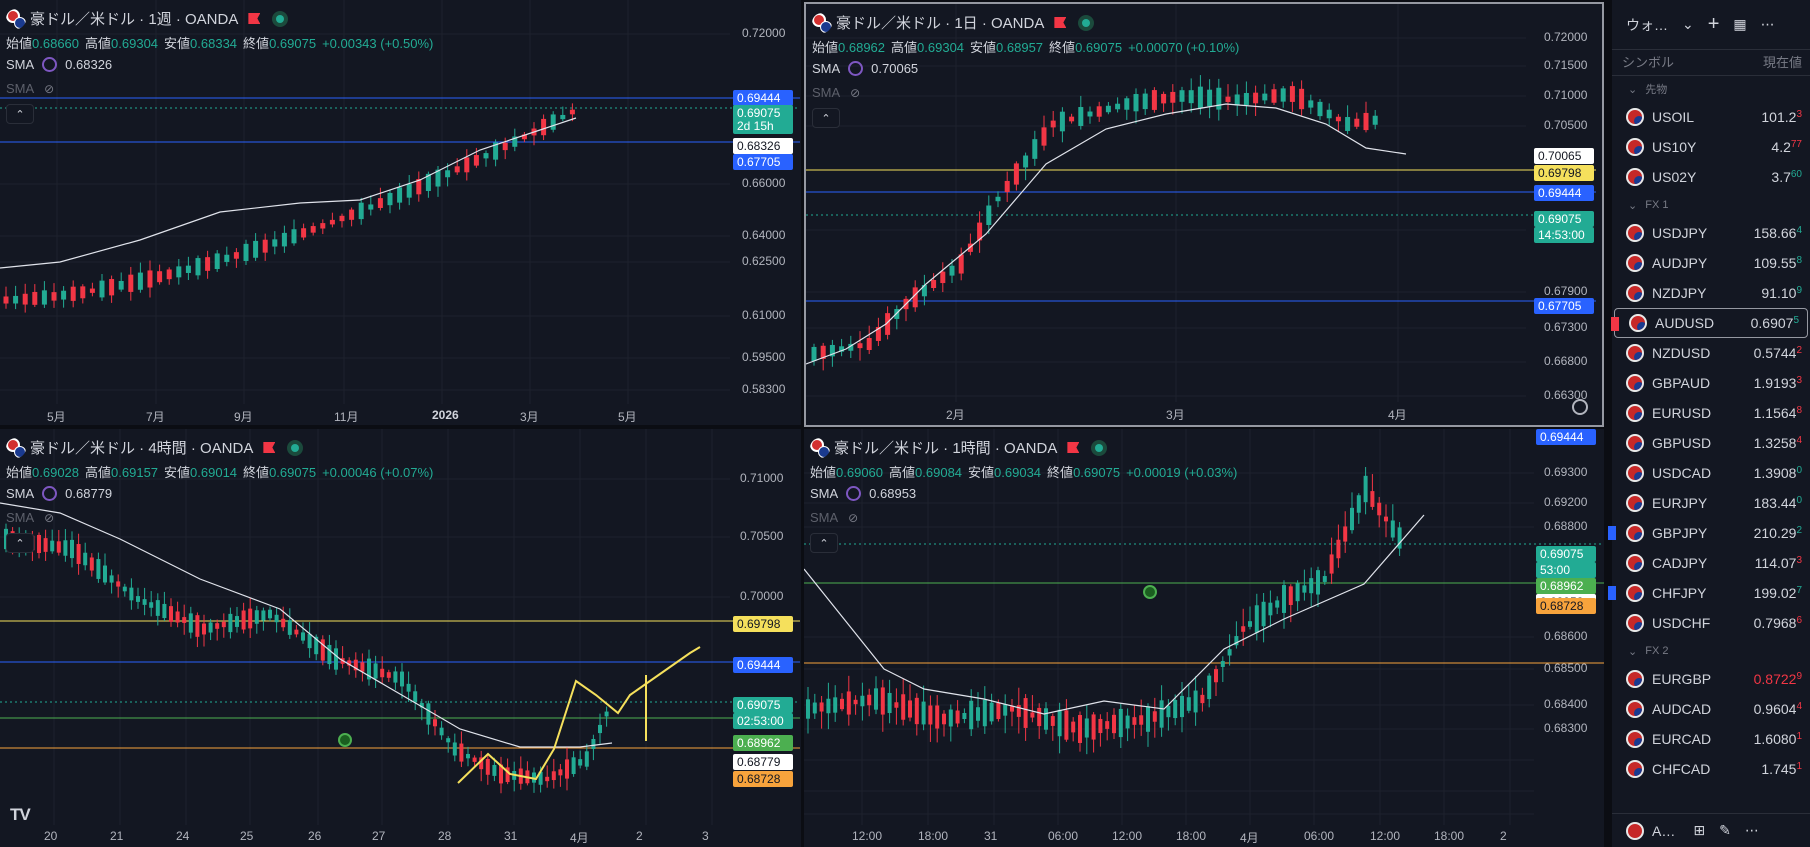  What do you see at coordinates (1709, 323) in the screenshot?
I see `watchlist-row-audusd: AUDUSD 0.69075` at bounding box center [1709, 323].